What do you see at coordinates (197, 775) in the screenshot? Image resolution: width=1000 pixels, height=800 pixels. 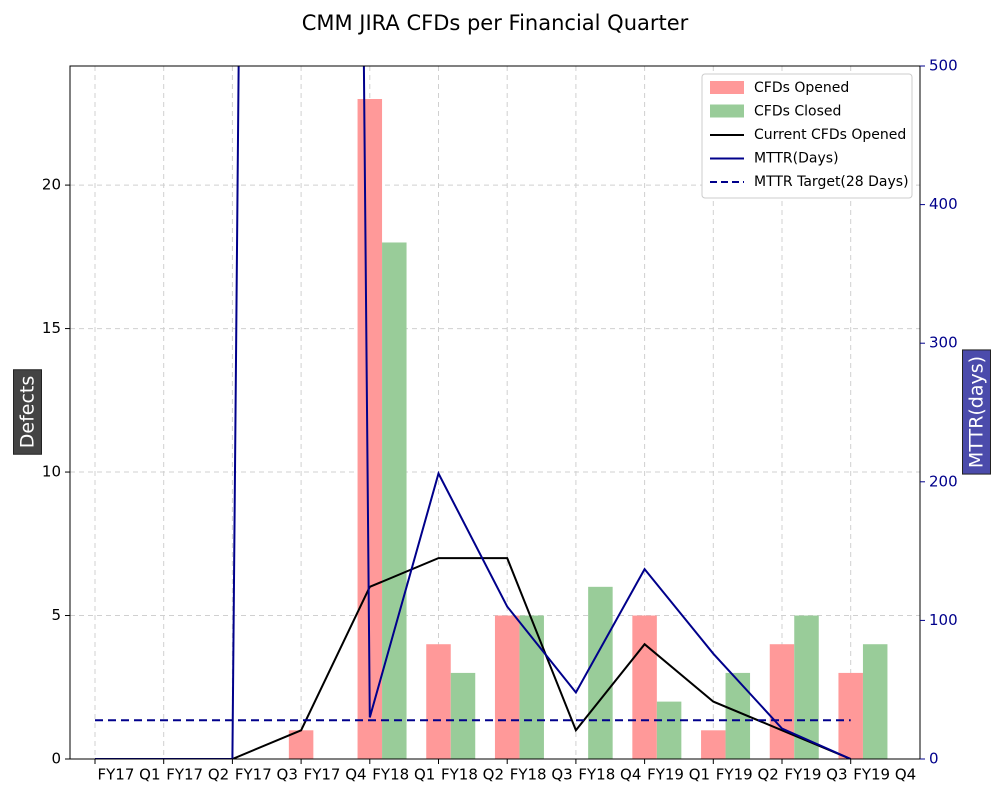 I see `x-tick-label: FY17 Q2` at bounding box center [197, 775].